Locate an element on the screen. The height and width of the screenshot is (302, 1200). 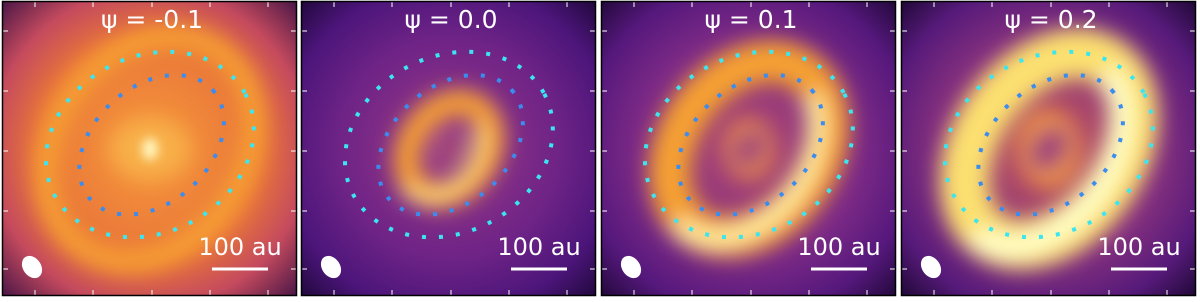
panel-title: ψ = 0.0 is located at coordinates (450, 19).